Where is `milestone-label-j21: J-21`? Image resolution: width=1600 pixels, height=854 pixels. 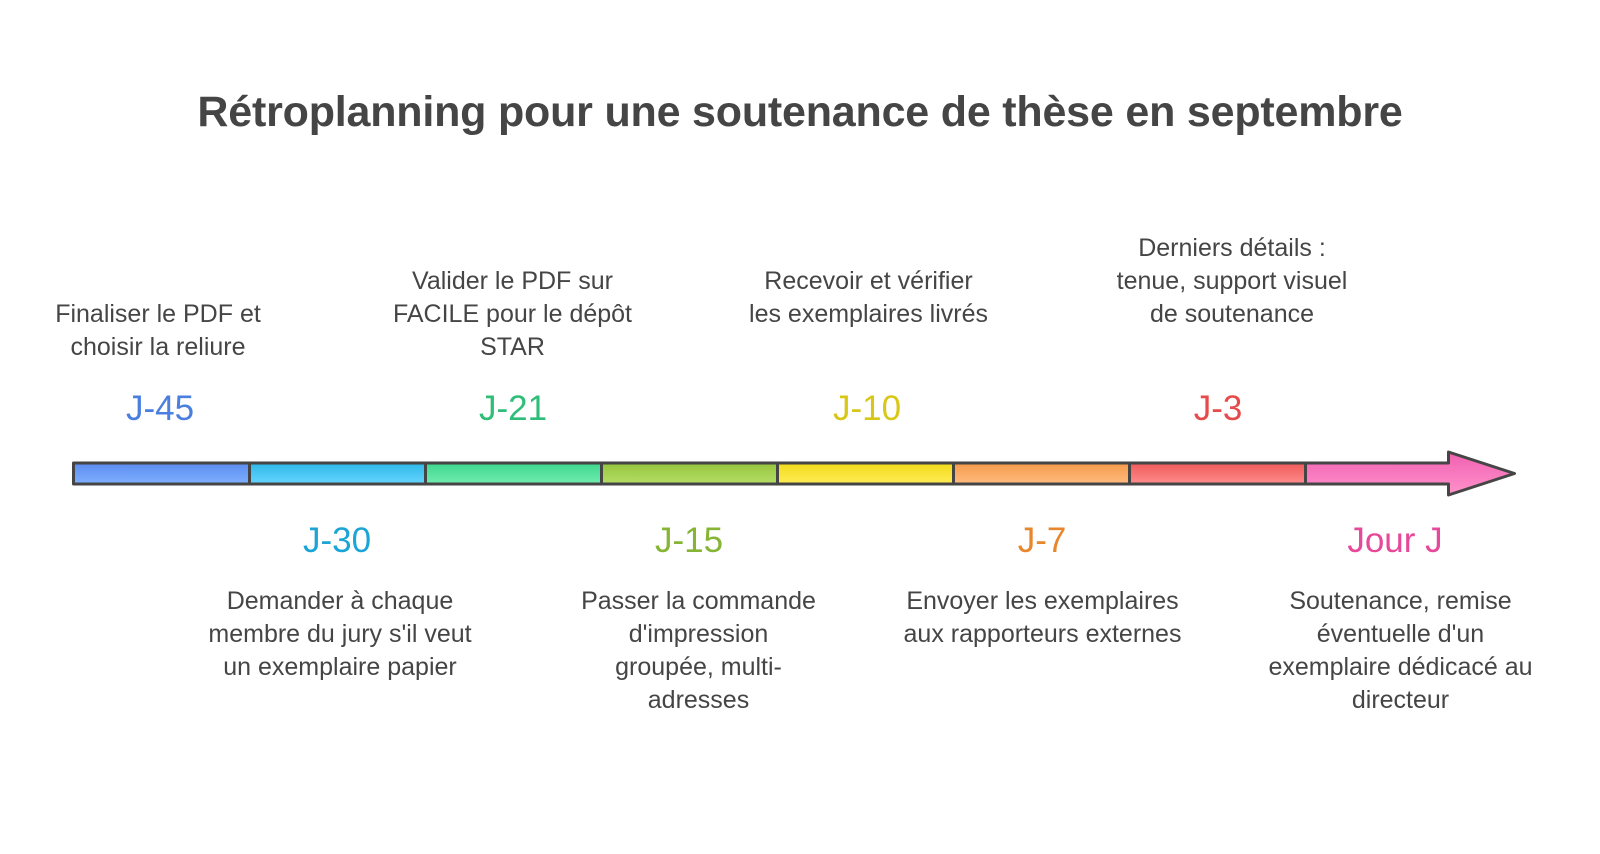
milestone-label-j21: J-21 is located at coordinates (513, 408).